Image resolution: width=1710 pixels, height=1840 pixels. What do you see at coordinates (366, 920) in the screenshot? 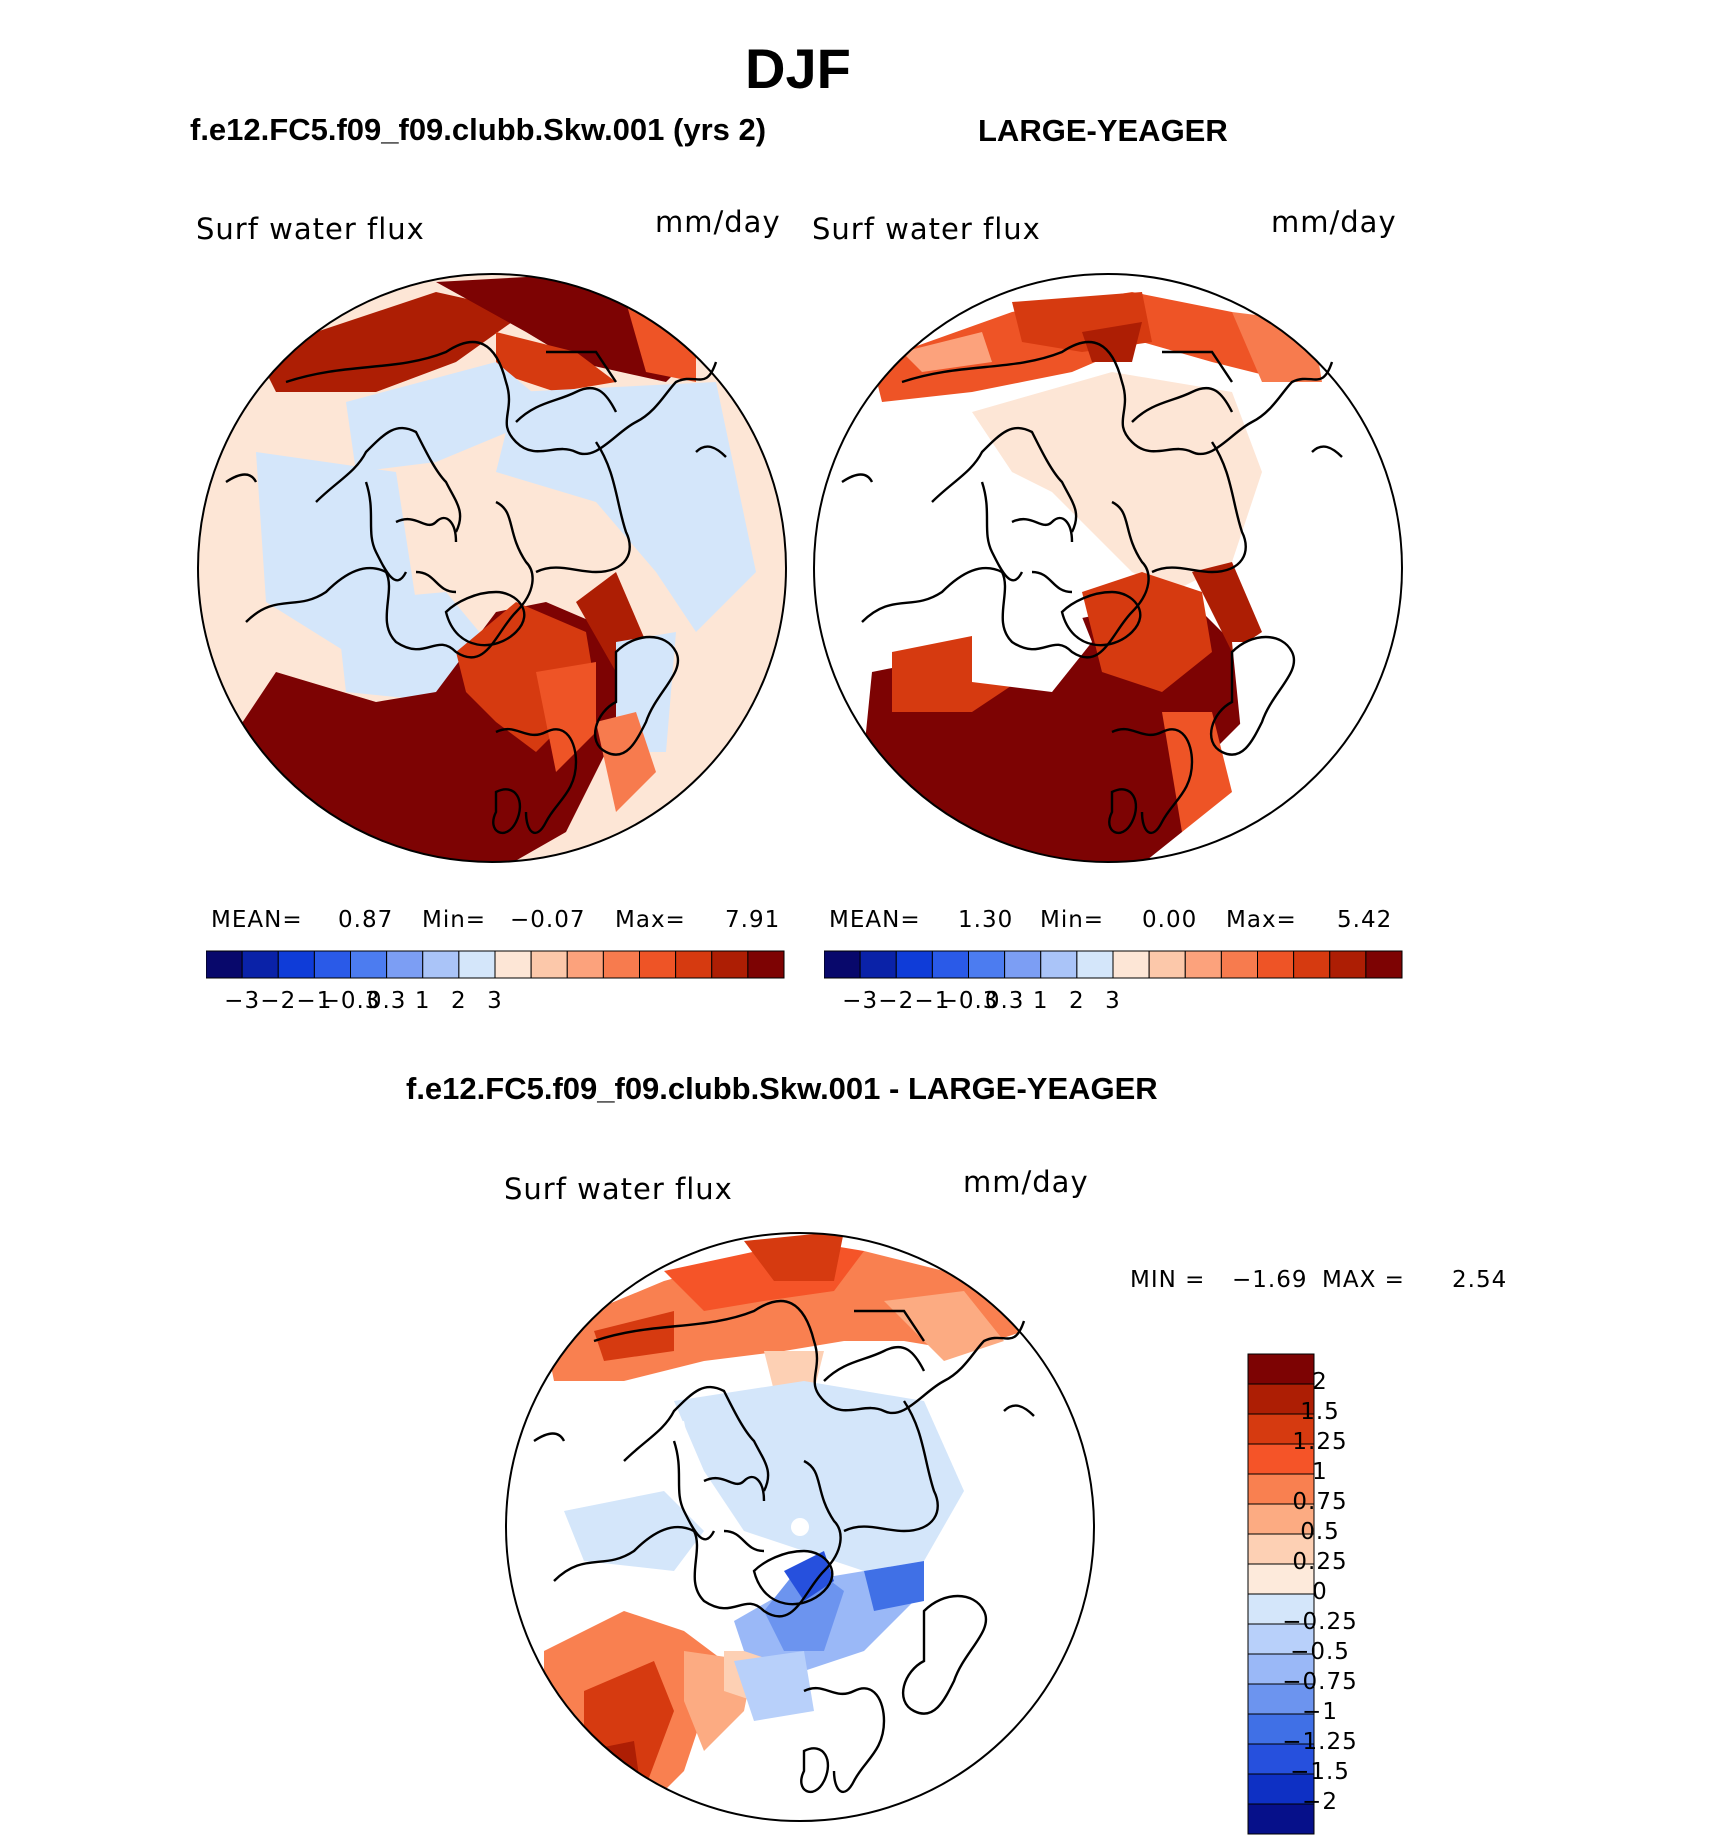
I see `panel-1-mean-value: 0.87` at bounding box center [366, 920].